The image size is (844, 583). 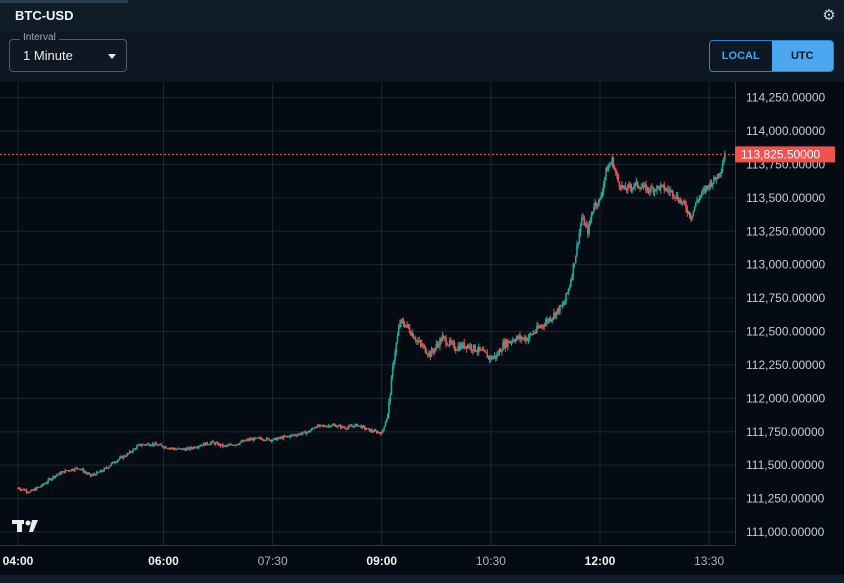 I want to click on tradingview-logo-icon, so click(x=25, y=526).